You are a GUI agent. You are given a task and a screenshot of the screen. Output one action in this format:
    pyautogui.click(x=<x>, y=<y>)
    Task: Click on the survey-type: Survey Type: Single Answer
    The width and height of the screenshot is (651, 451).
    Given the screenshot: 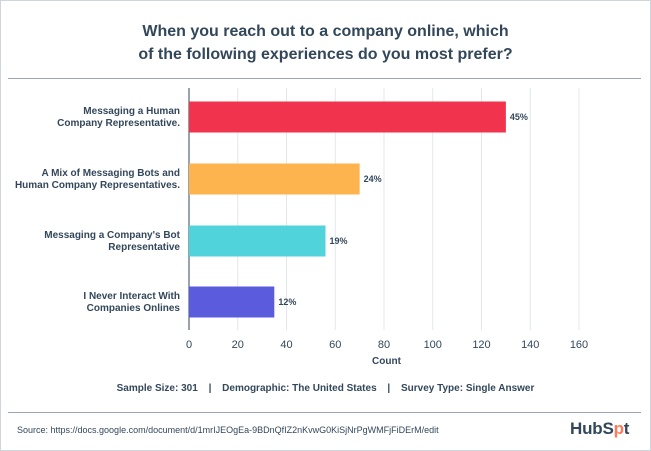 What is the action you would take?
    pyautogui.click(x=468, y=388)
    